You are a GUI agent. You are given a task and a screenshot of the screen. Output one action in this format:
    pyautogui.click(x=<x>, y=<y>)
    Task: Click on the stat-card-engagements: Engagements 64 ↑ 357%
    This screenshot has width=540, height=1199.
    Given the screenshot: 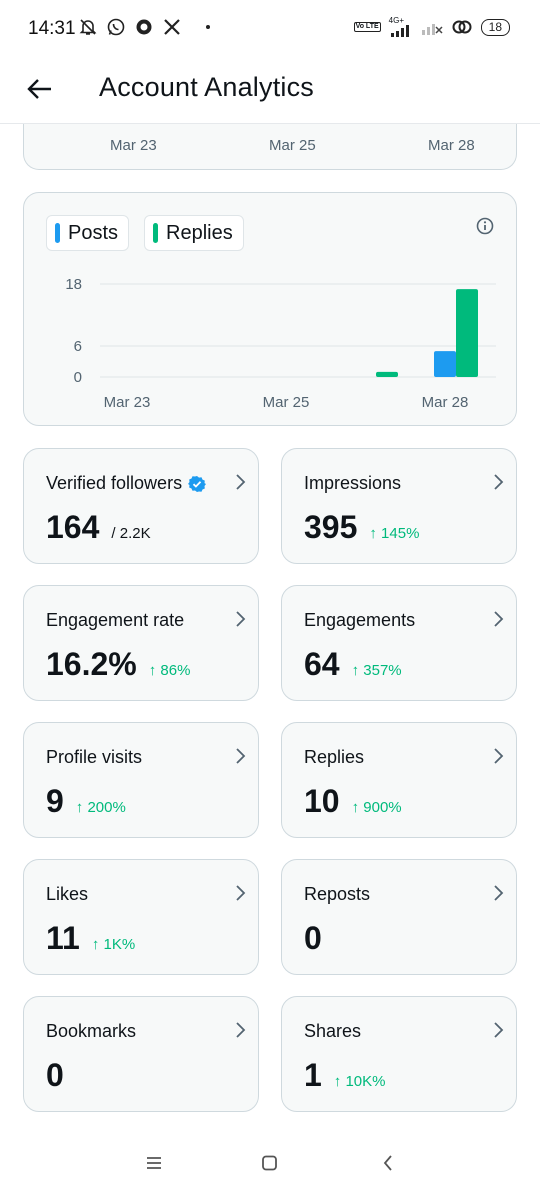 What is the action you would take?
    pyautogui.click(x=399, y=643)
    